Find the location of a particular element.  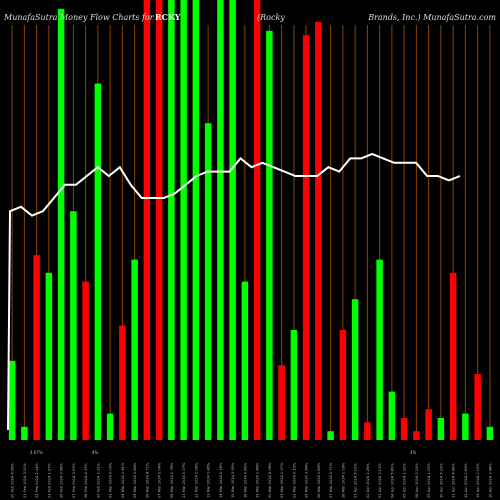

annotation-1: 4.67% is located at coordinates (36, 452).